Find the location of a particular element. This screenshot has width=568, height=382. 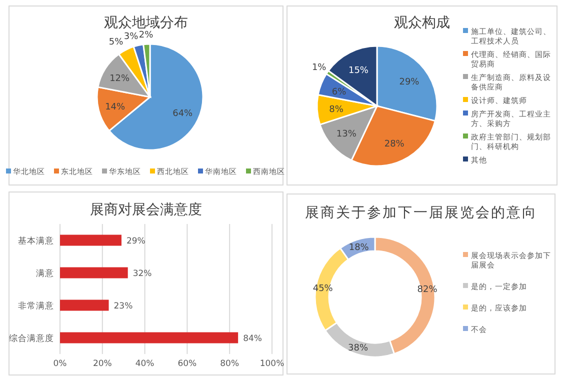

x-tick-label: 60% is located at coordinates (187, 364).